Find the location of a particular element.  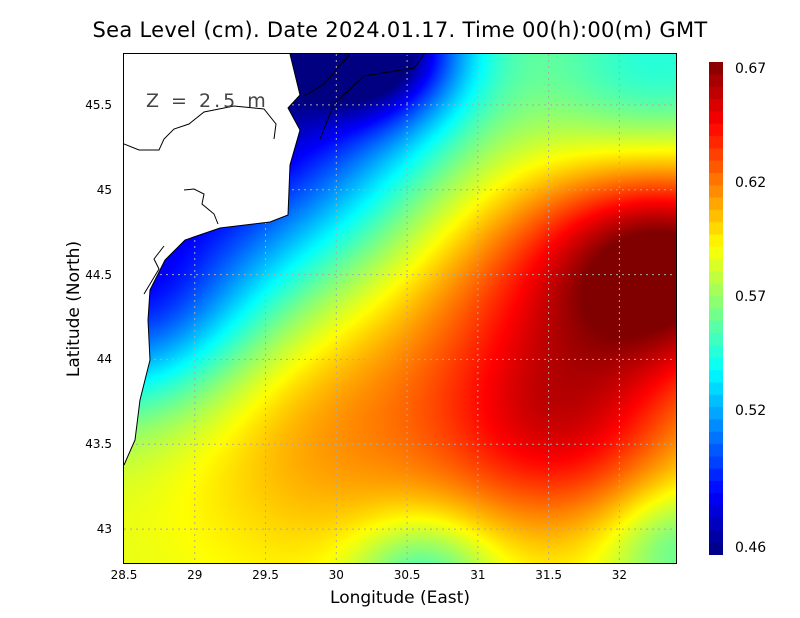

x-tick-label: 28.5 is located at coordinates (124, 575).